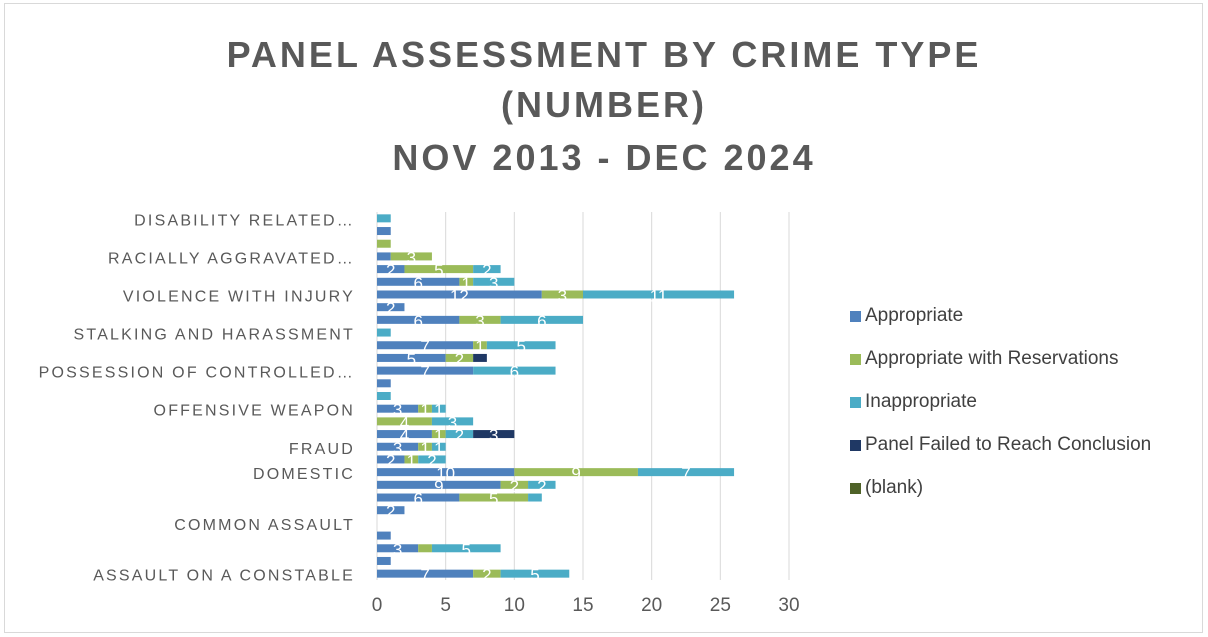 This screenshot has width=1208, height=637. Describe the element at coordinates (224, 576) in the screenshot. I see `y-category-label: ASSAULT ON A CONSTABLE` at that location.